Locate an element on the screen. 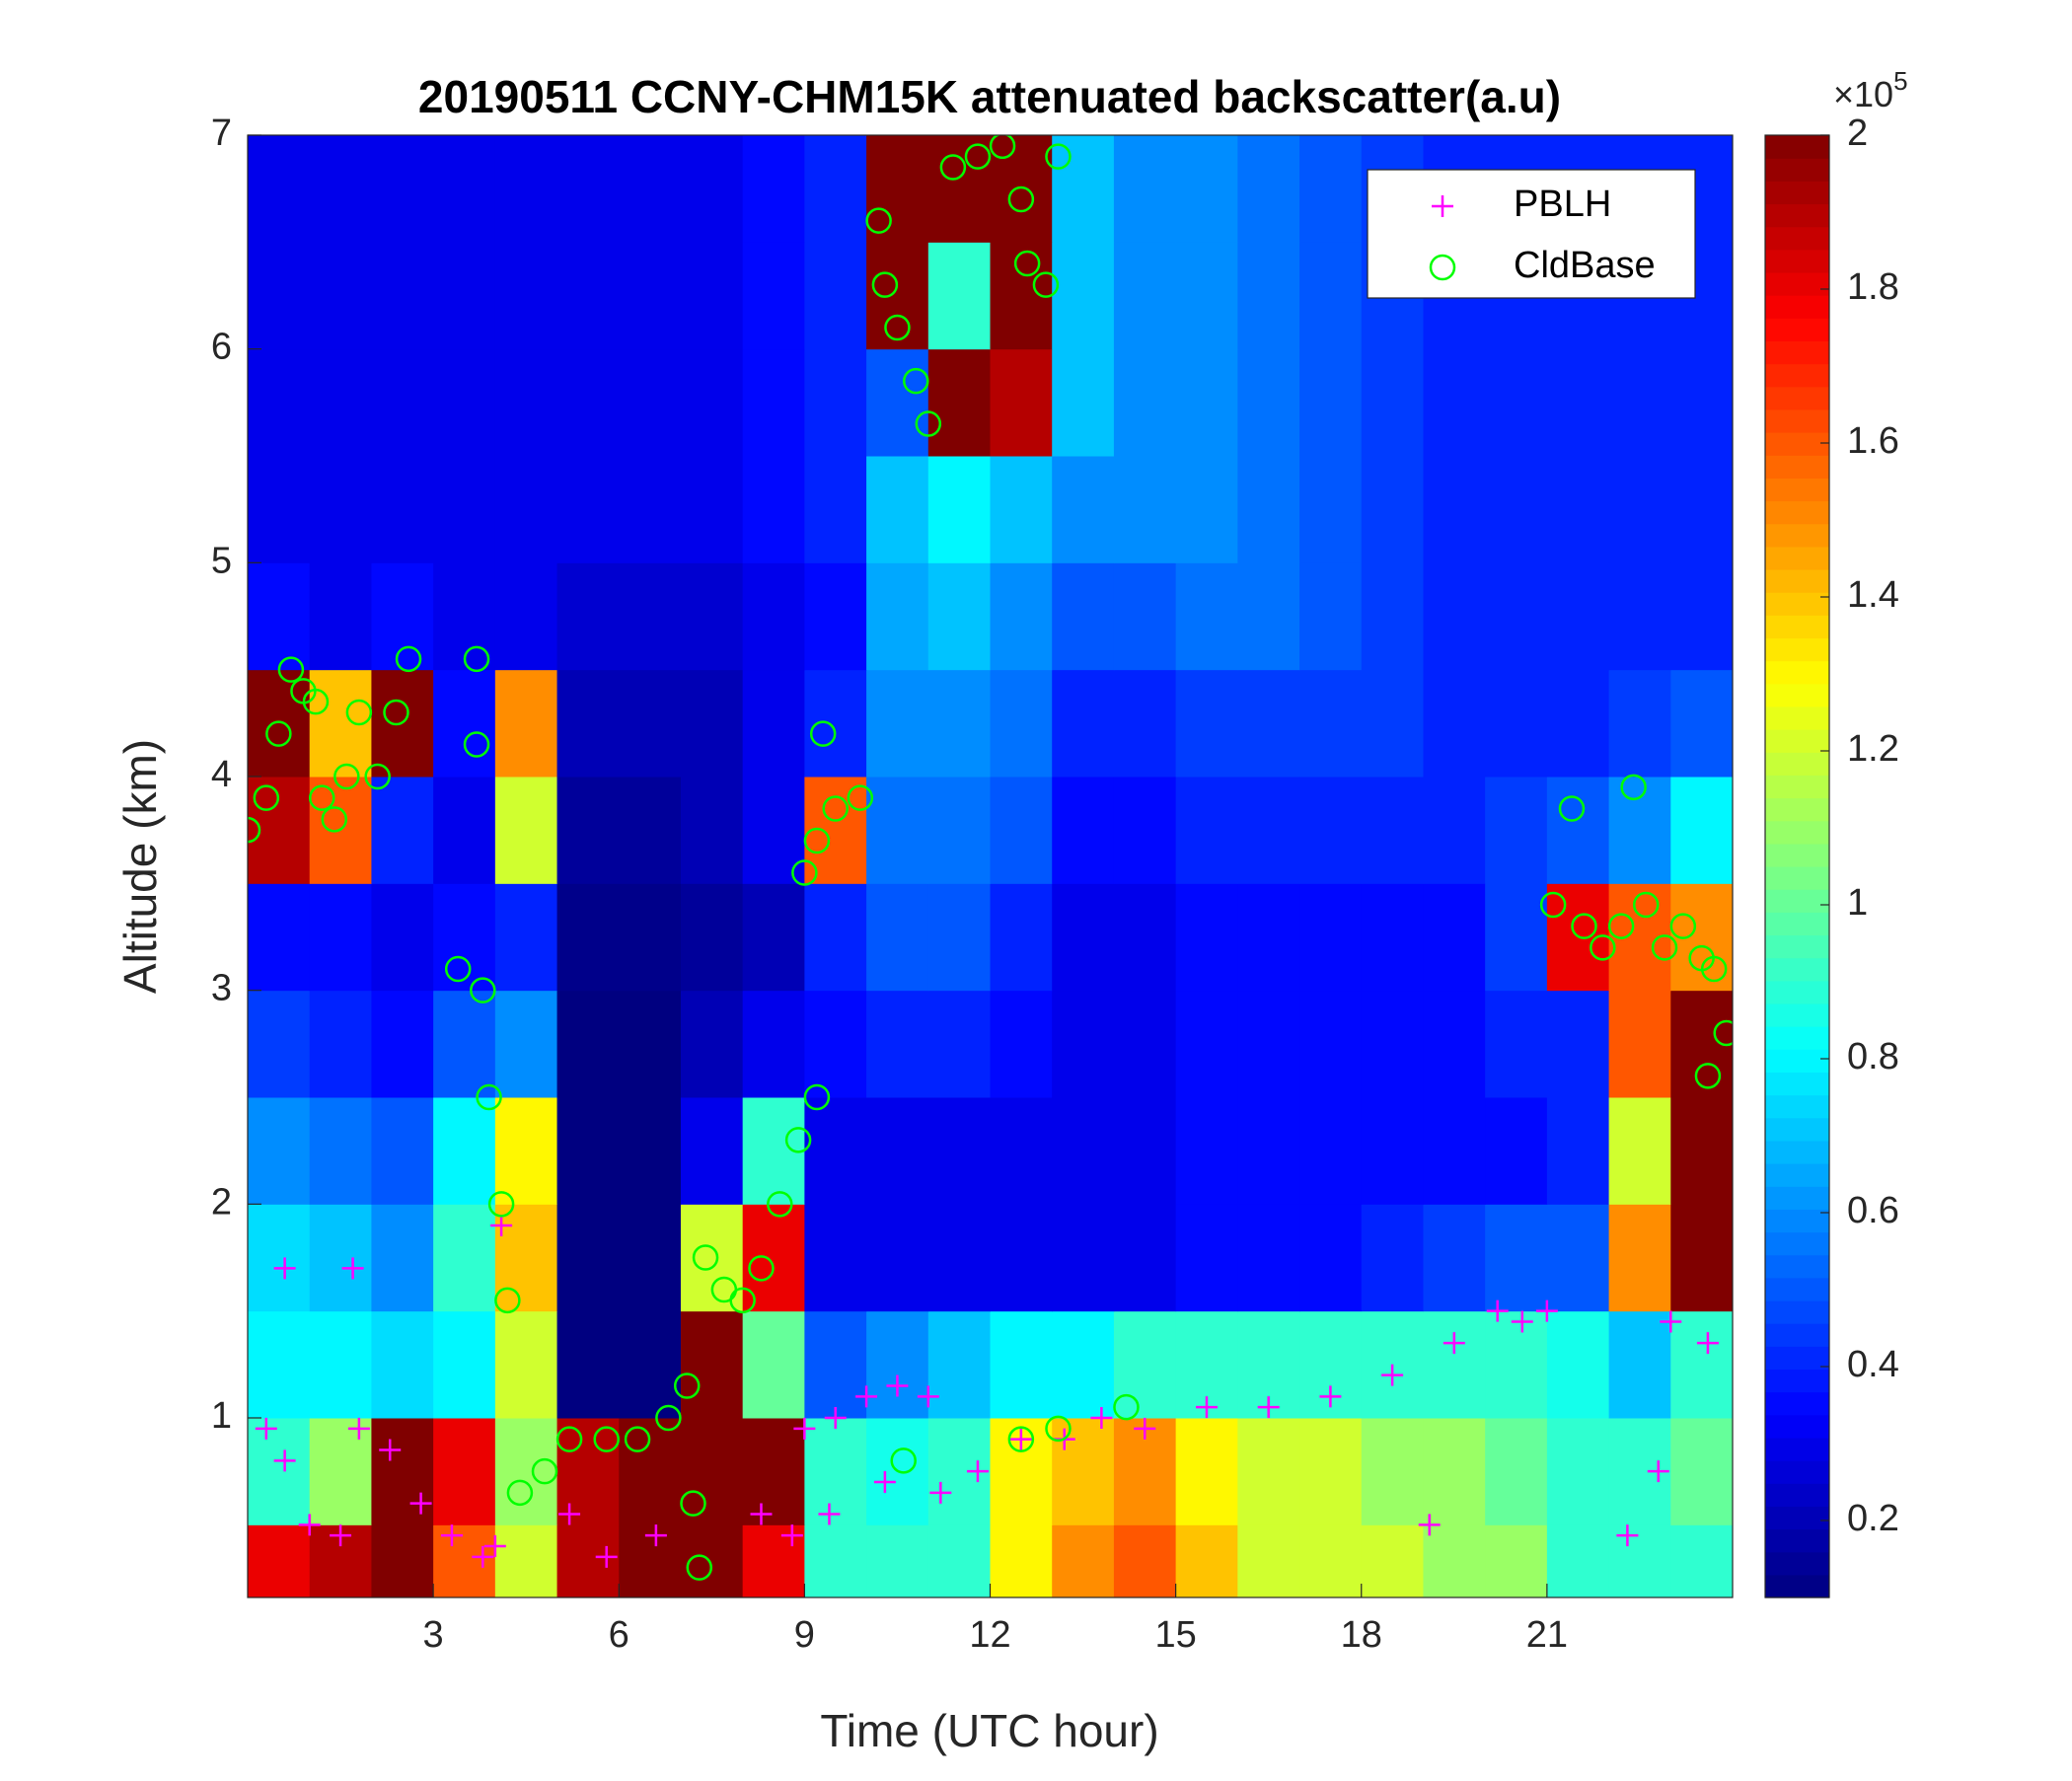  colorbar-tick-label: 2 is located at coordinates (1858, 133).